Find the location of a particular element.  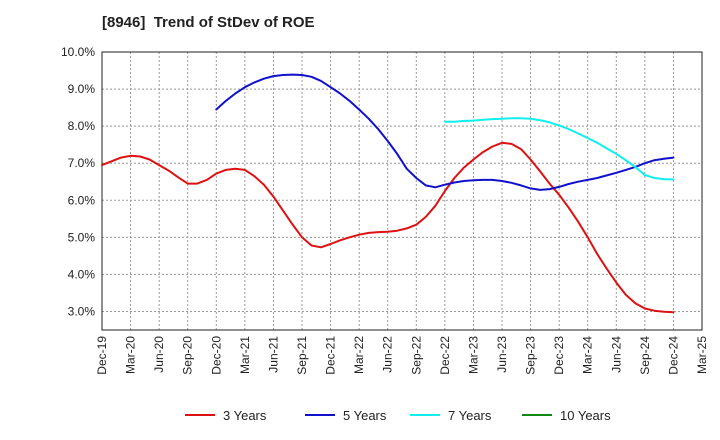

x-tick-label: Jun-20 is located at coordinates (159, 354).